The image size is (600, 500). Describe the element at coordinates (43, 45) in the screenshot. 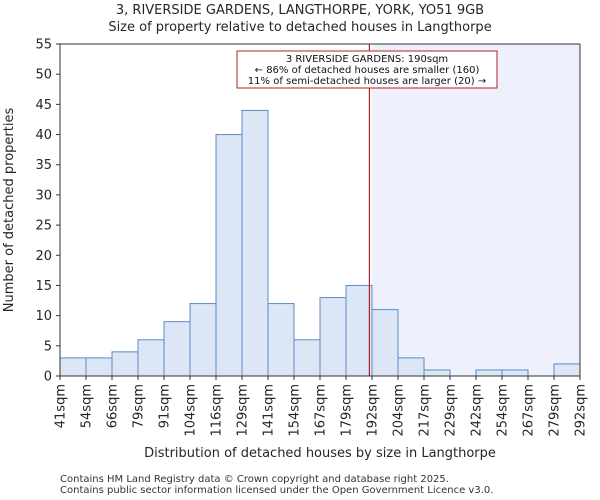

I see `y-tick-label-55: 55` at that location.